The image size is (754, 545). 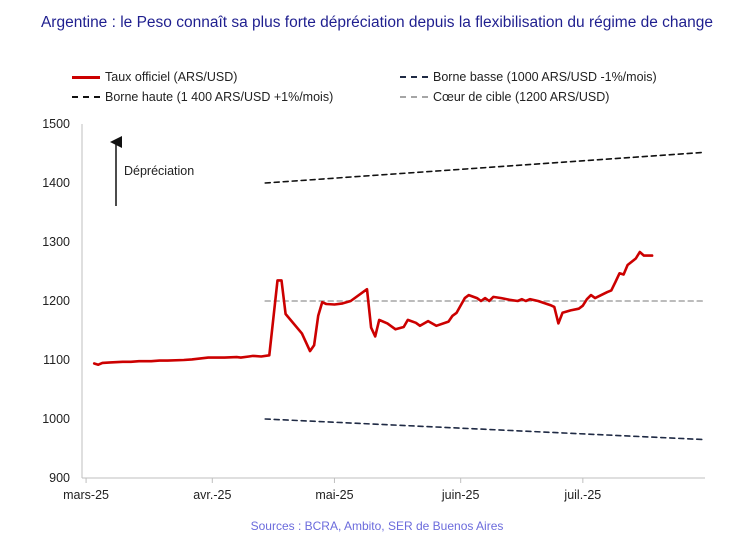 What do you see at coordinates (545, 77) in the screenshot?
I see `legend-label-lower-bound: Borne basse (1000 ARS/USD -1%/mois)` at bounding box center [545, 77].